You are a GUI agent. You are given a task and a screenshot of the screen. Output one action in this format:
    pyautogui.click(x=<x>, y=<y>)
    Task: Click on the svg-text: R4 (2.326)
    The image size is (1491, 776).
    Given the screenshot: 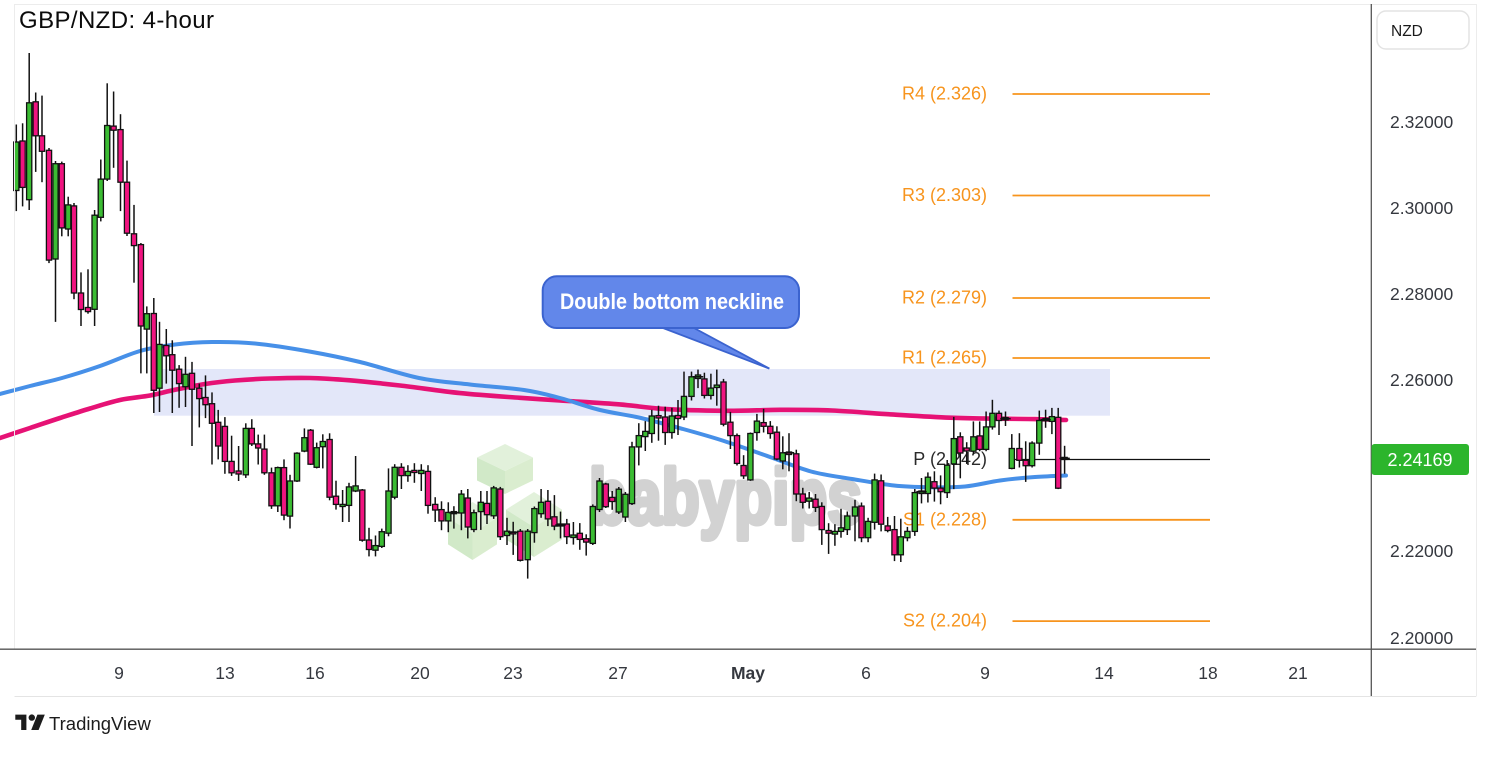 What is the action you would take?
    pyautogui.click(x=944, y=94)
    